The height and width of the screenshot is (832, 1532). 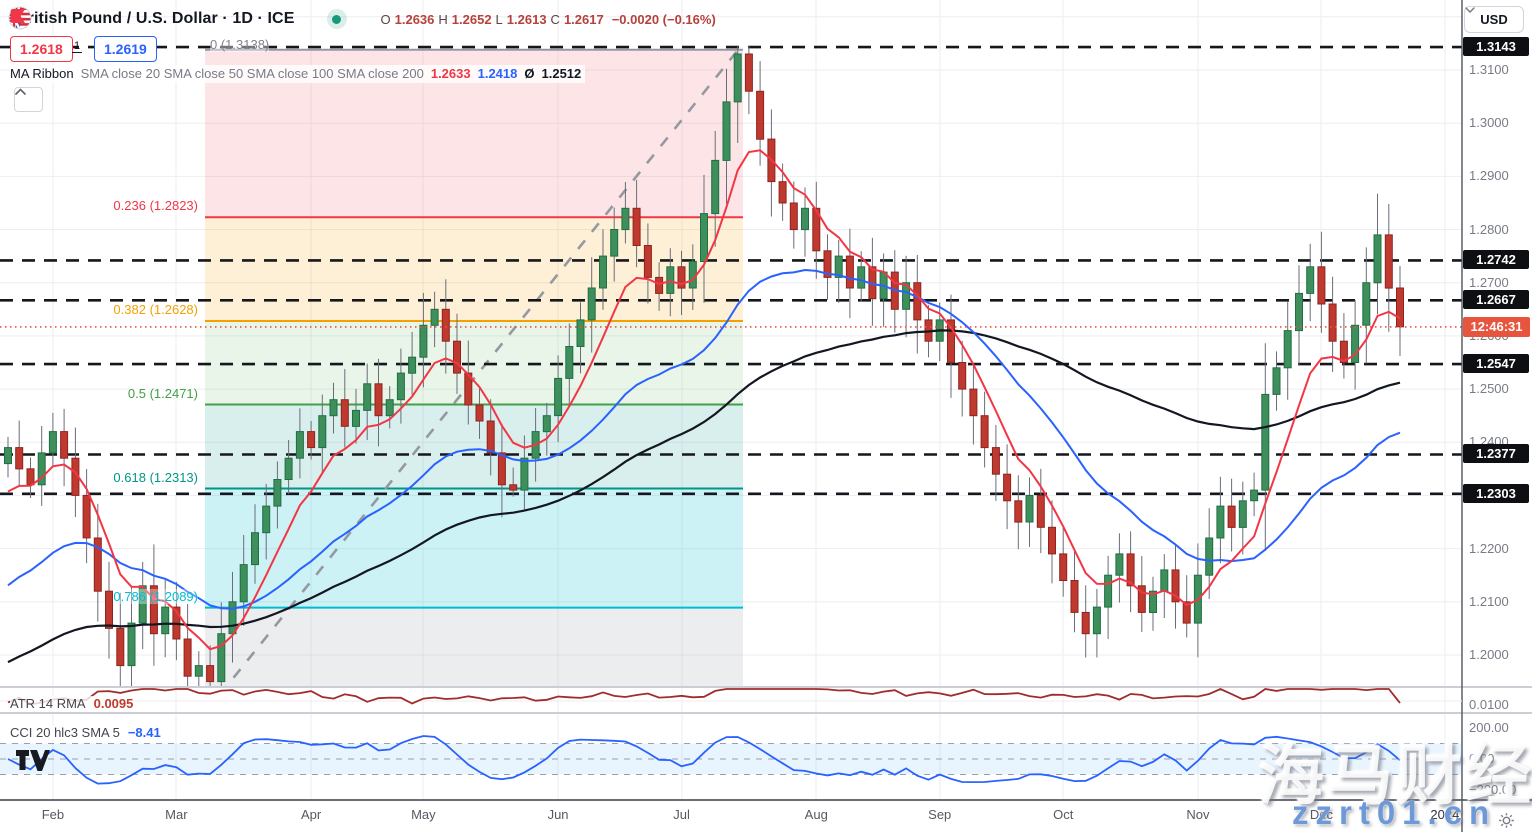 What do you see at coordinates (240, 44) in the screenshot?
I see `fib-zero-label: 0 (1.3138)` at bounding box center [240, 44].